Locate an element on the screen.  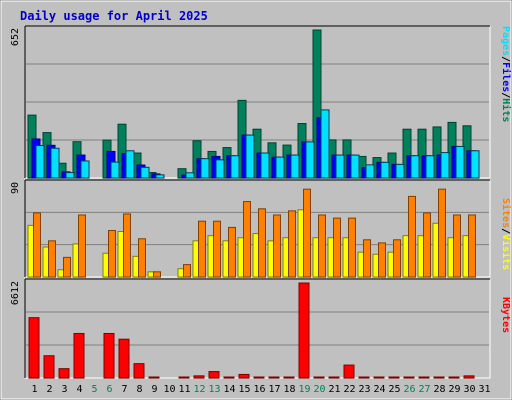
x-tick-label: 17 is located at coordinates (274, 389).